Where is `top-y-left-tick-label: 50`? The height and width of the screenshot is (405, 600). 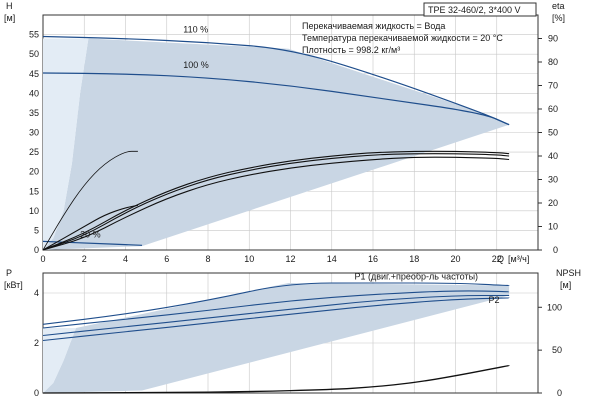
top-y-left-tick-label: 50 is located at coordinates (34, 54).